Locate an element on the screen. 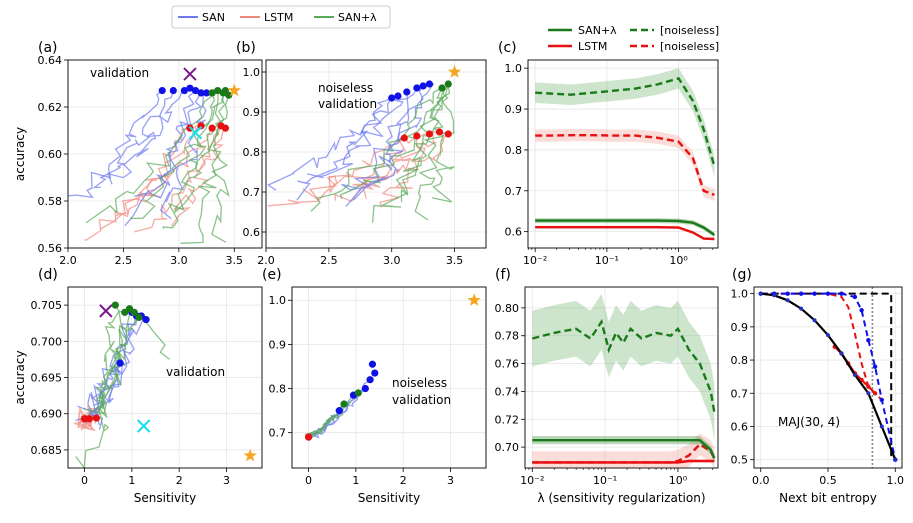  legend-label-lstm: LSTM is located at coordinates (278, 17).